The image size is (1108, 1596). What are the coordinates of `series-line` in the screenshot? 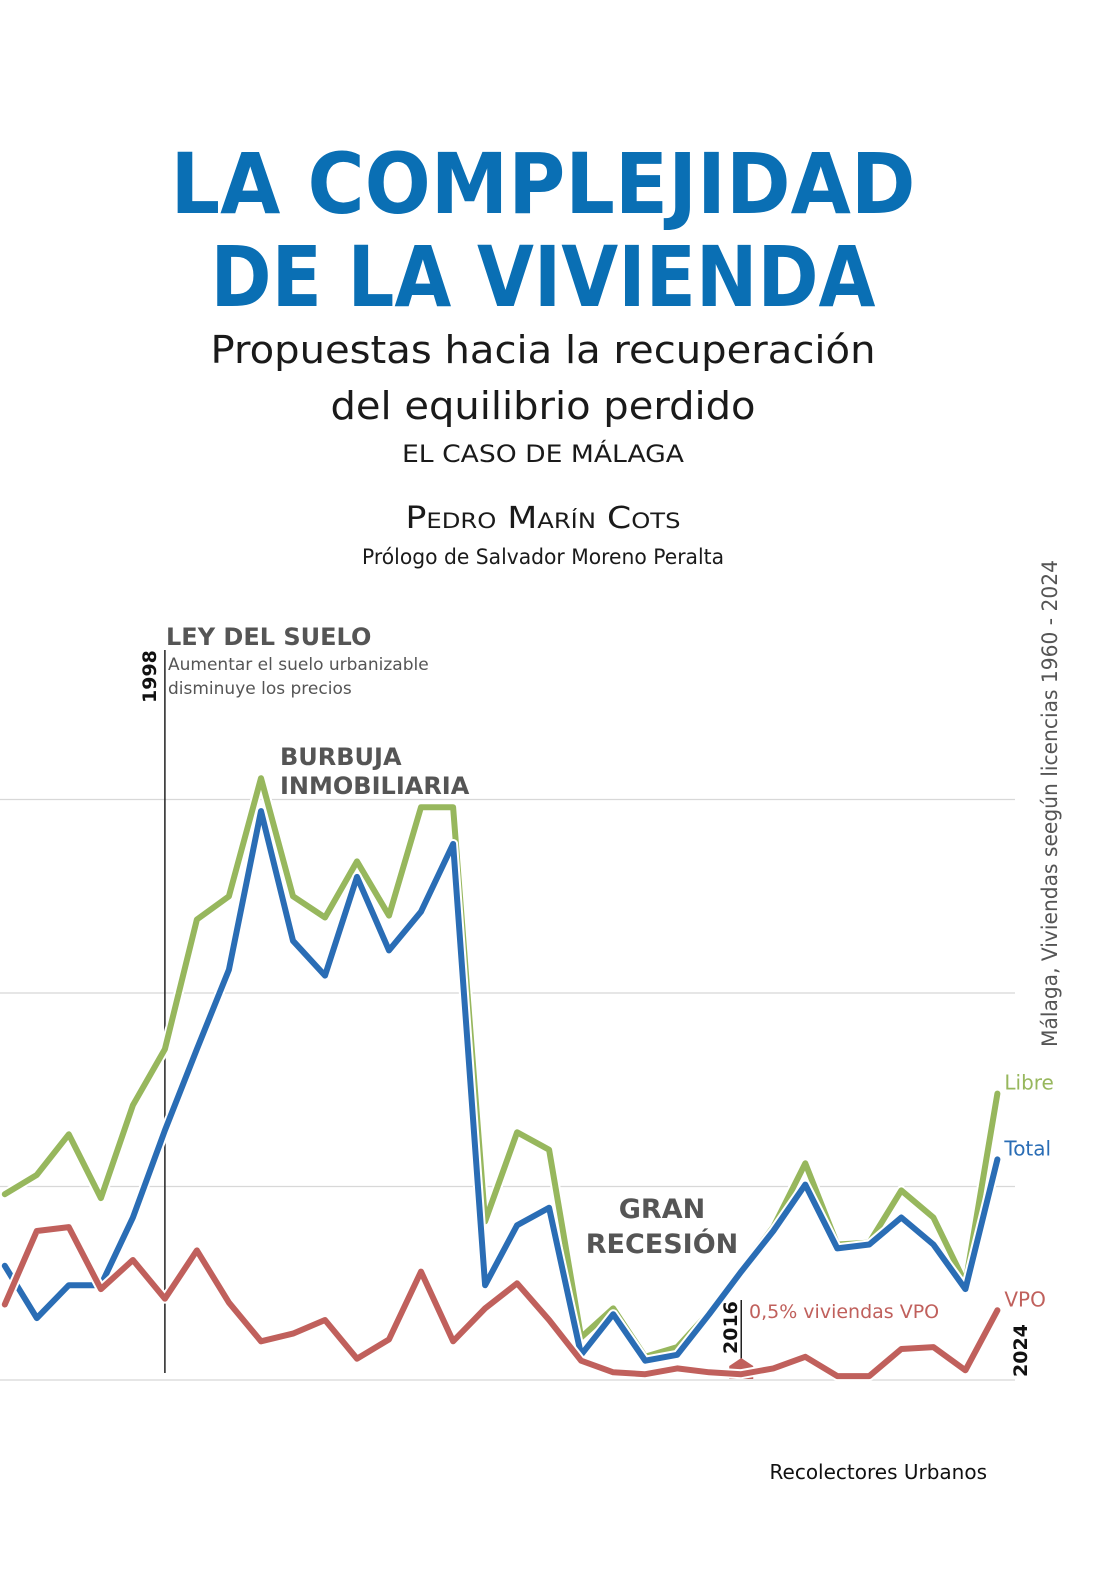 It's located at (501, 1302).